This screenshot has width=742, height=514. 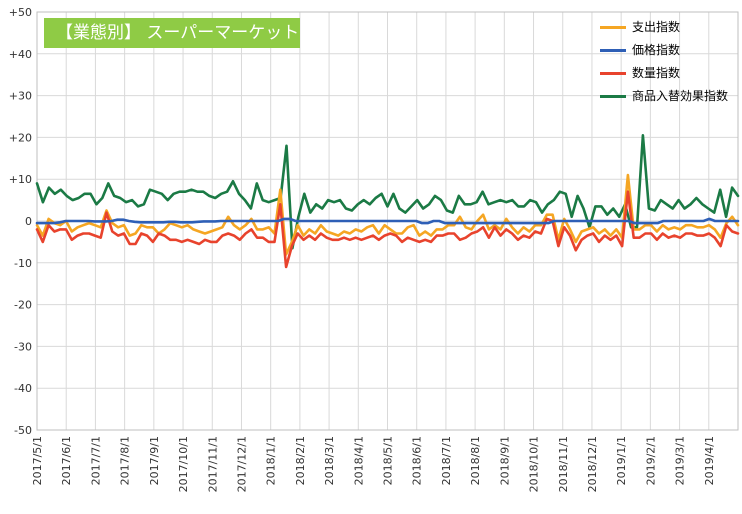 I want to click on x-tick-label: 2017/10/1, so click(x=183, y=464).